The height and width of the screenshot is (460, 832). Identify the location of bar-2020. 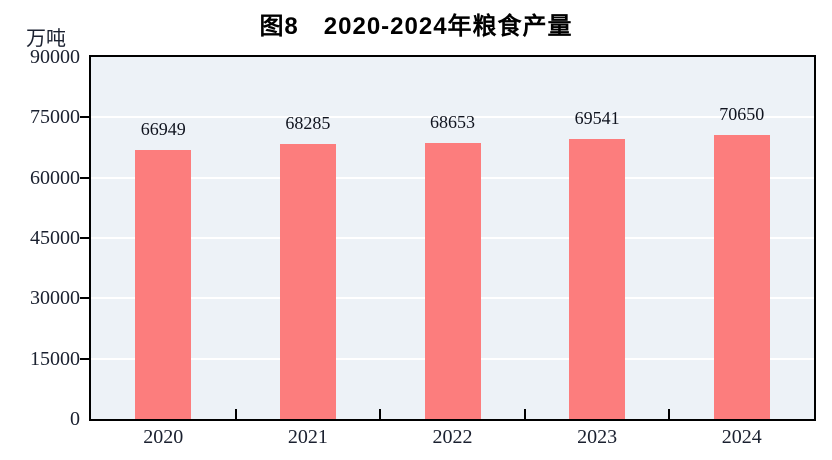
(163, 284).